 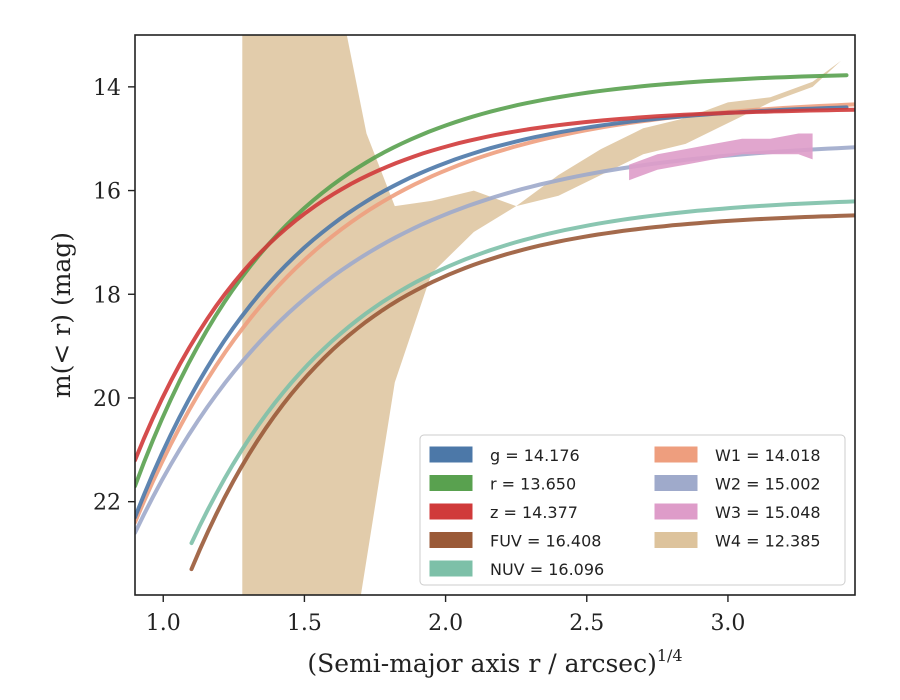 I want to click on legend-label: NUV = 16.096, so click(x=547, y=569).